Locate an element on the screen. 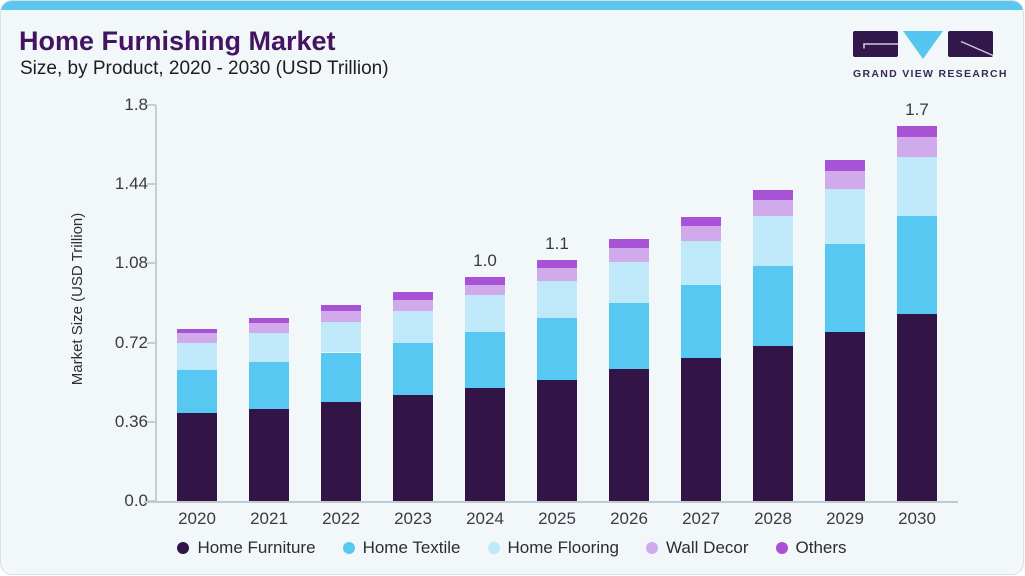  x-axis-label: 2021 is located at coordinates (269, 518).